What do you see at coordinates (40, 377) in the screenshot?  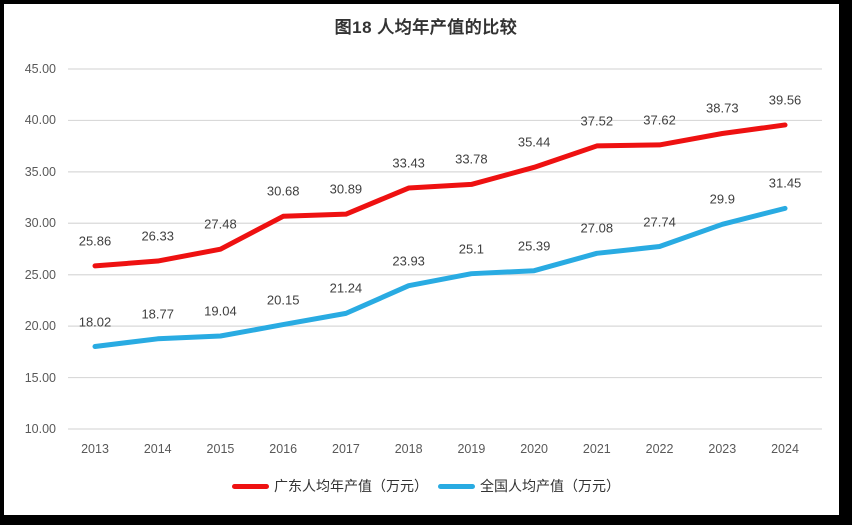 I see `y-tick-label: 15.00` at bounding box center [40, 377].